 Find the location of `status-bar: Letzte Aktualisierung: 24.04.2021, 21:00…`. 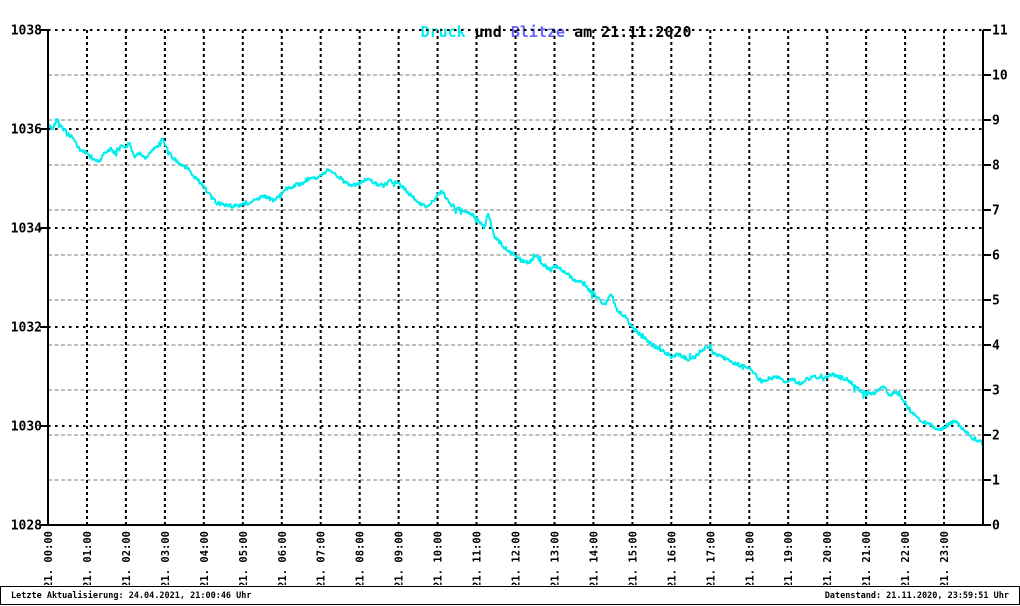

status-bar: Letzte Aktualisierung: 24.04.2021, 21:00… is located at coordinates (510, 595).